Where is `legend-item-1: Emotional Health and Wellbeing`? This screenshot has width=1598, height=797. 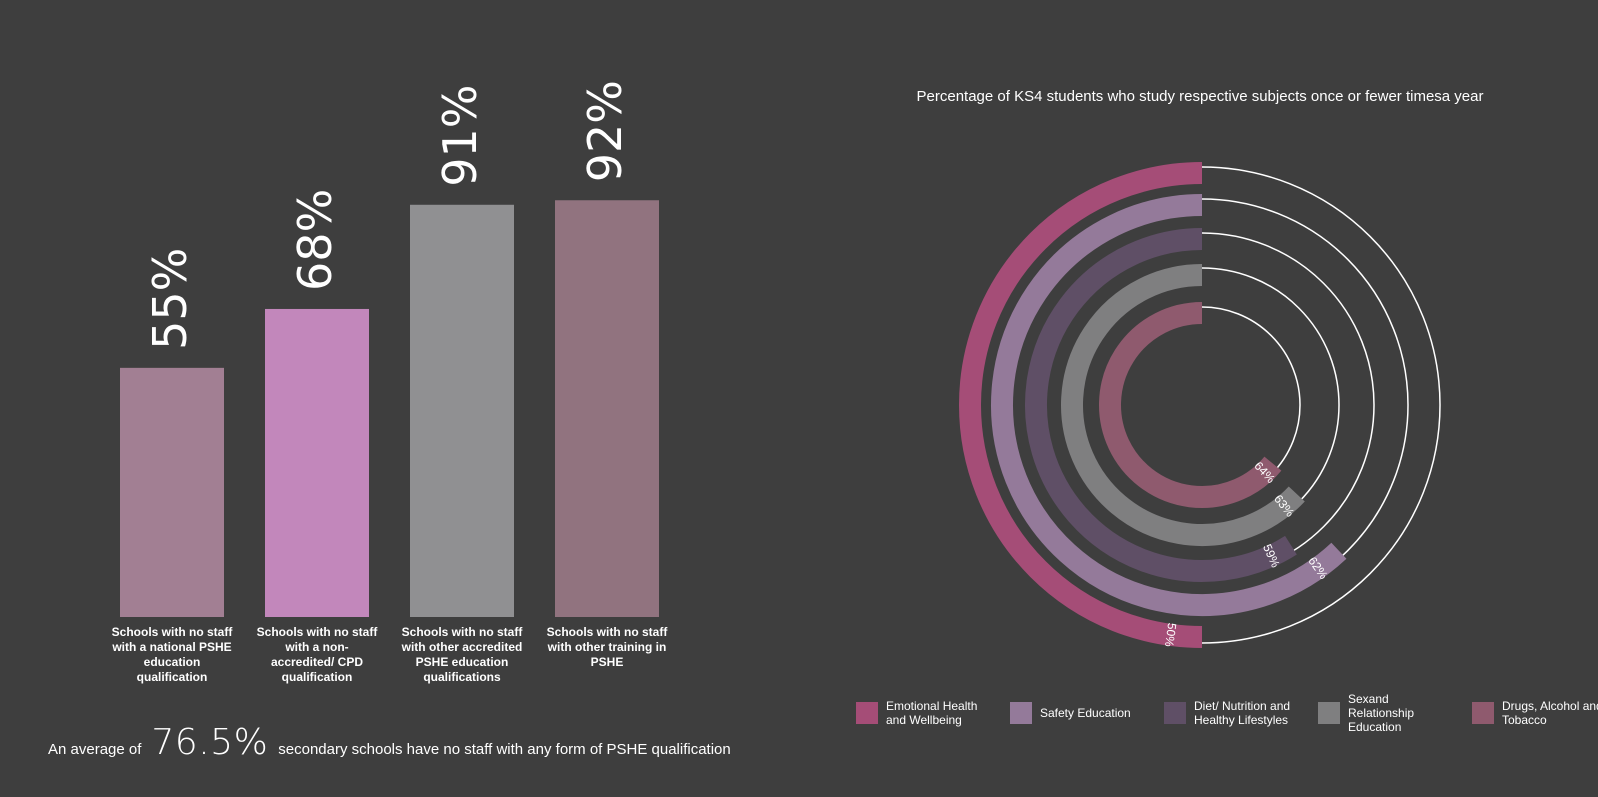 legend-item-1: Emotional Health and Wellbeing is located at coordinates (926, 713).